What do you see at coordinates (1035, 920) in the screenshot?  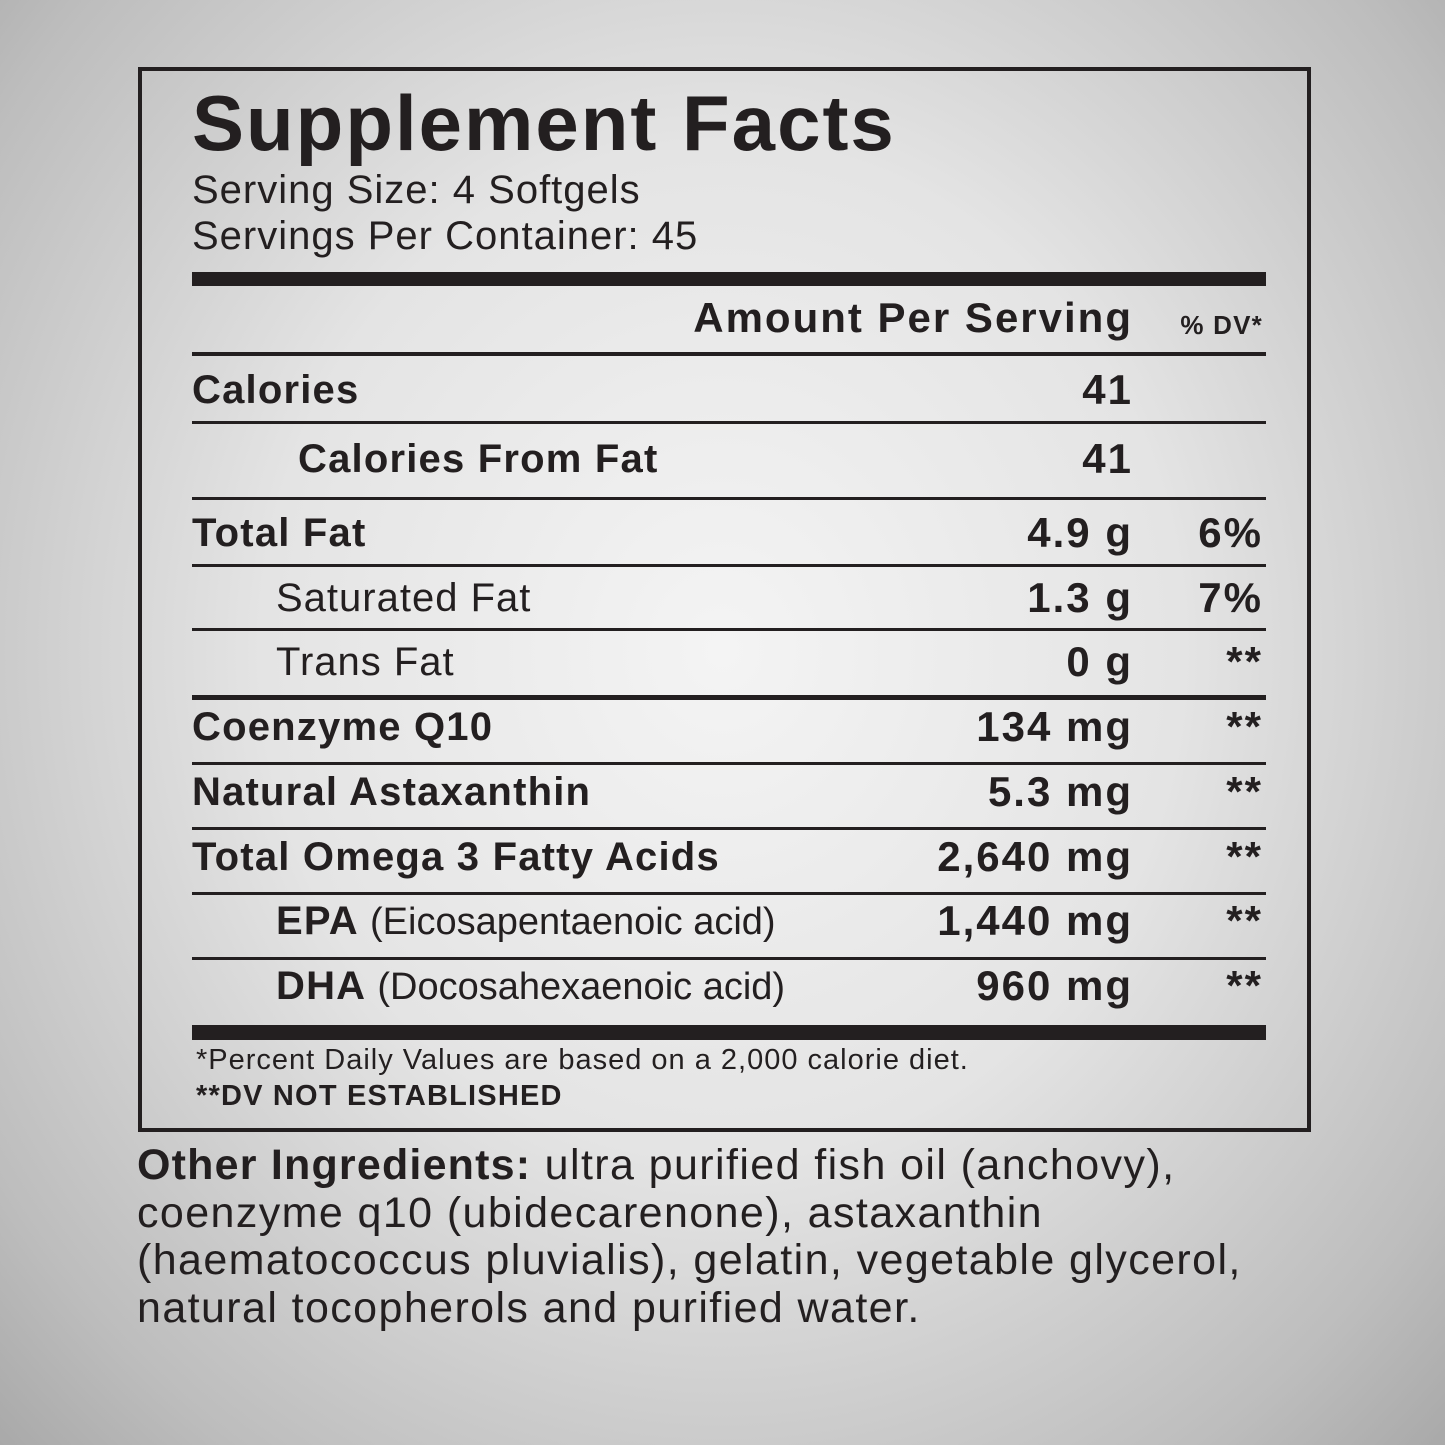 I see `row-amount: 1,440 mg` at bounding box center [1035, 920].